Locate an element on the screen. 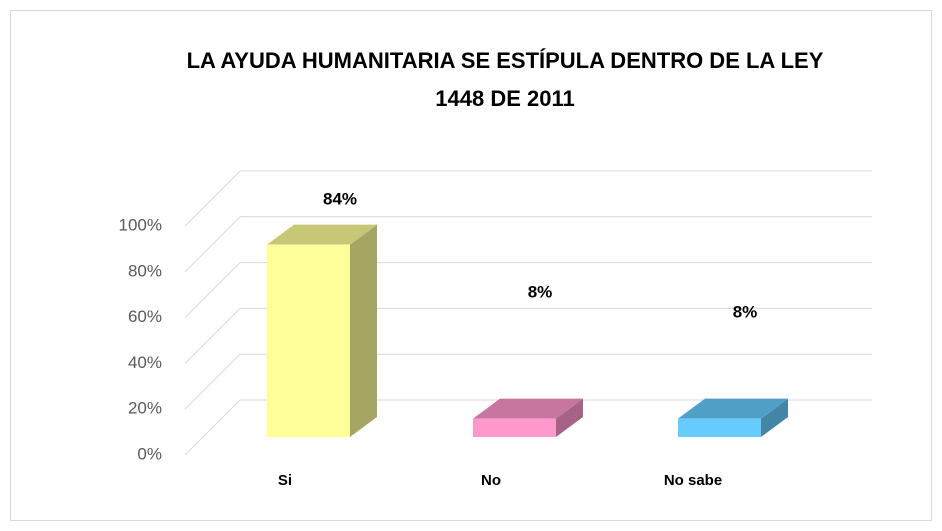 The height and width of the screenshot is (531, 942). y-tick-label: 40% is located at coordinates (145, 362).